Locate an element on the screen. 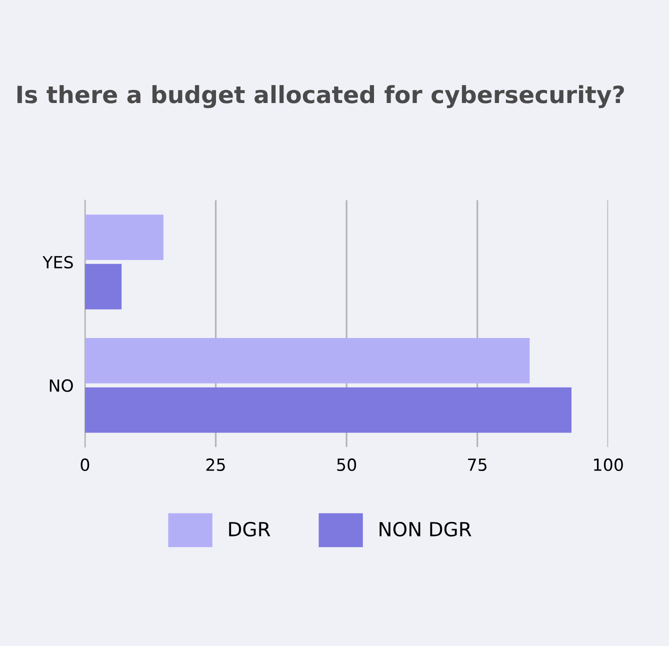 The height and width of the screenshot is (646, 669). legend-label: DGR is located at coordinates (249, 529).